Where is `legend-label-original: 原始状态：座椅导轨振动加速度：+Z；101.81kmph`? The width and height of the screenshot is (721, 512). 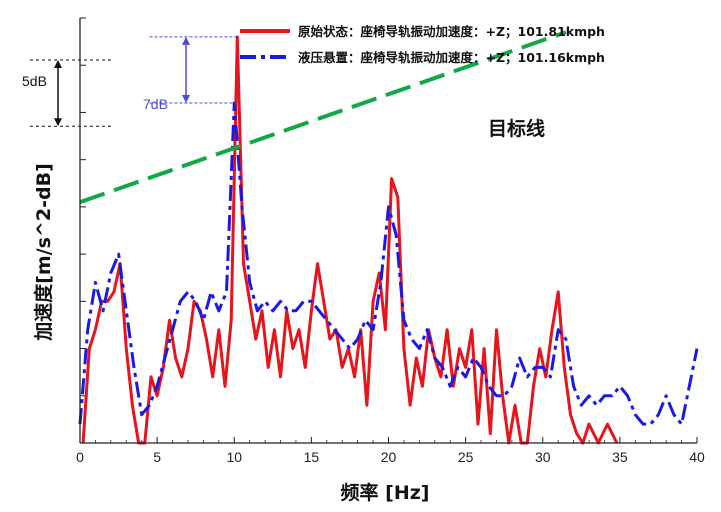 legend-label-original: 原始状态：座椅导轨振动加速度：+Z；101.81kmph is located at coordinates (451, 31).